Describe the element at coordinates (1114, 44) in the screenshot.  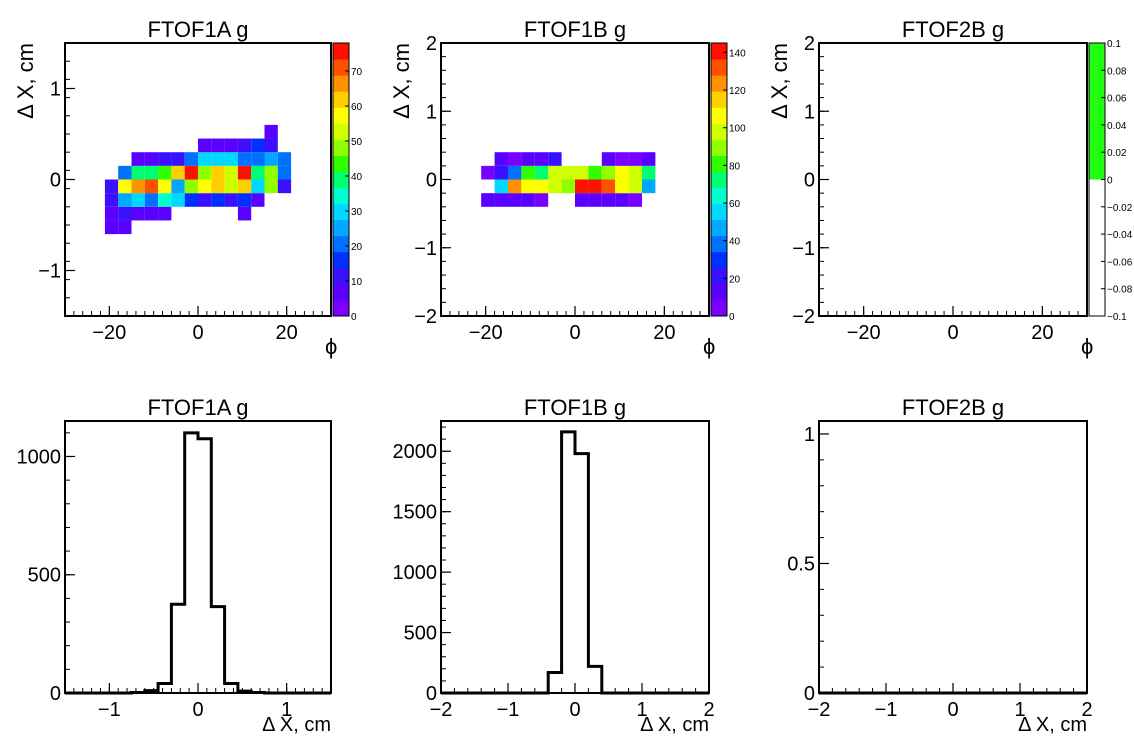
I see `colorbar-tick-label: 0.1` at that location.